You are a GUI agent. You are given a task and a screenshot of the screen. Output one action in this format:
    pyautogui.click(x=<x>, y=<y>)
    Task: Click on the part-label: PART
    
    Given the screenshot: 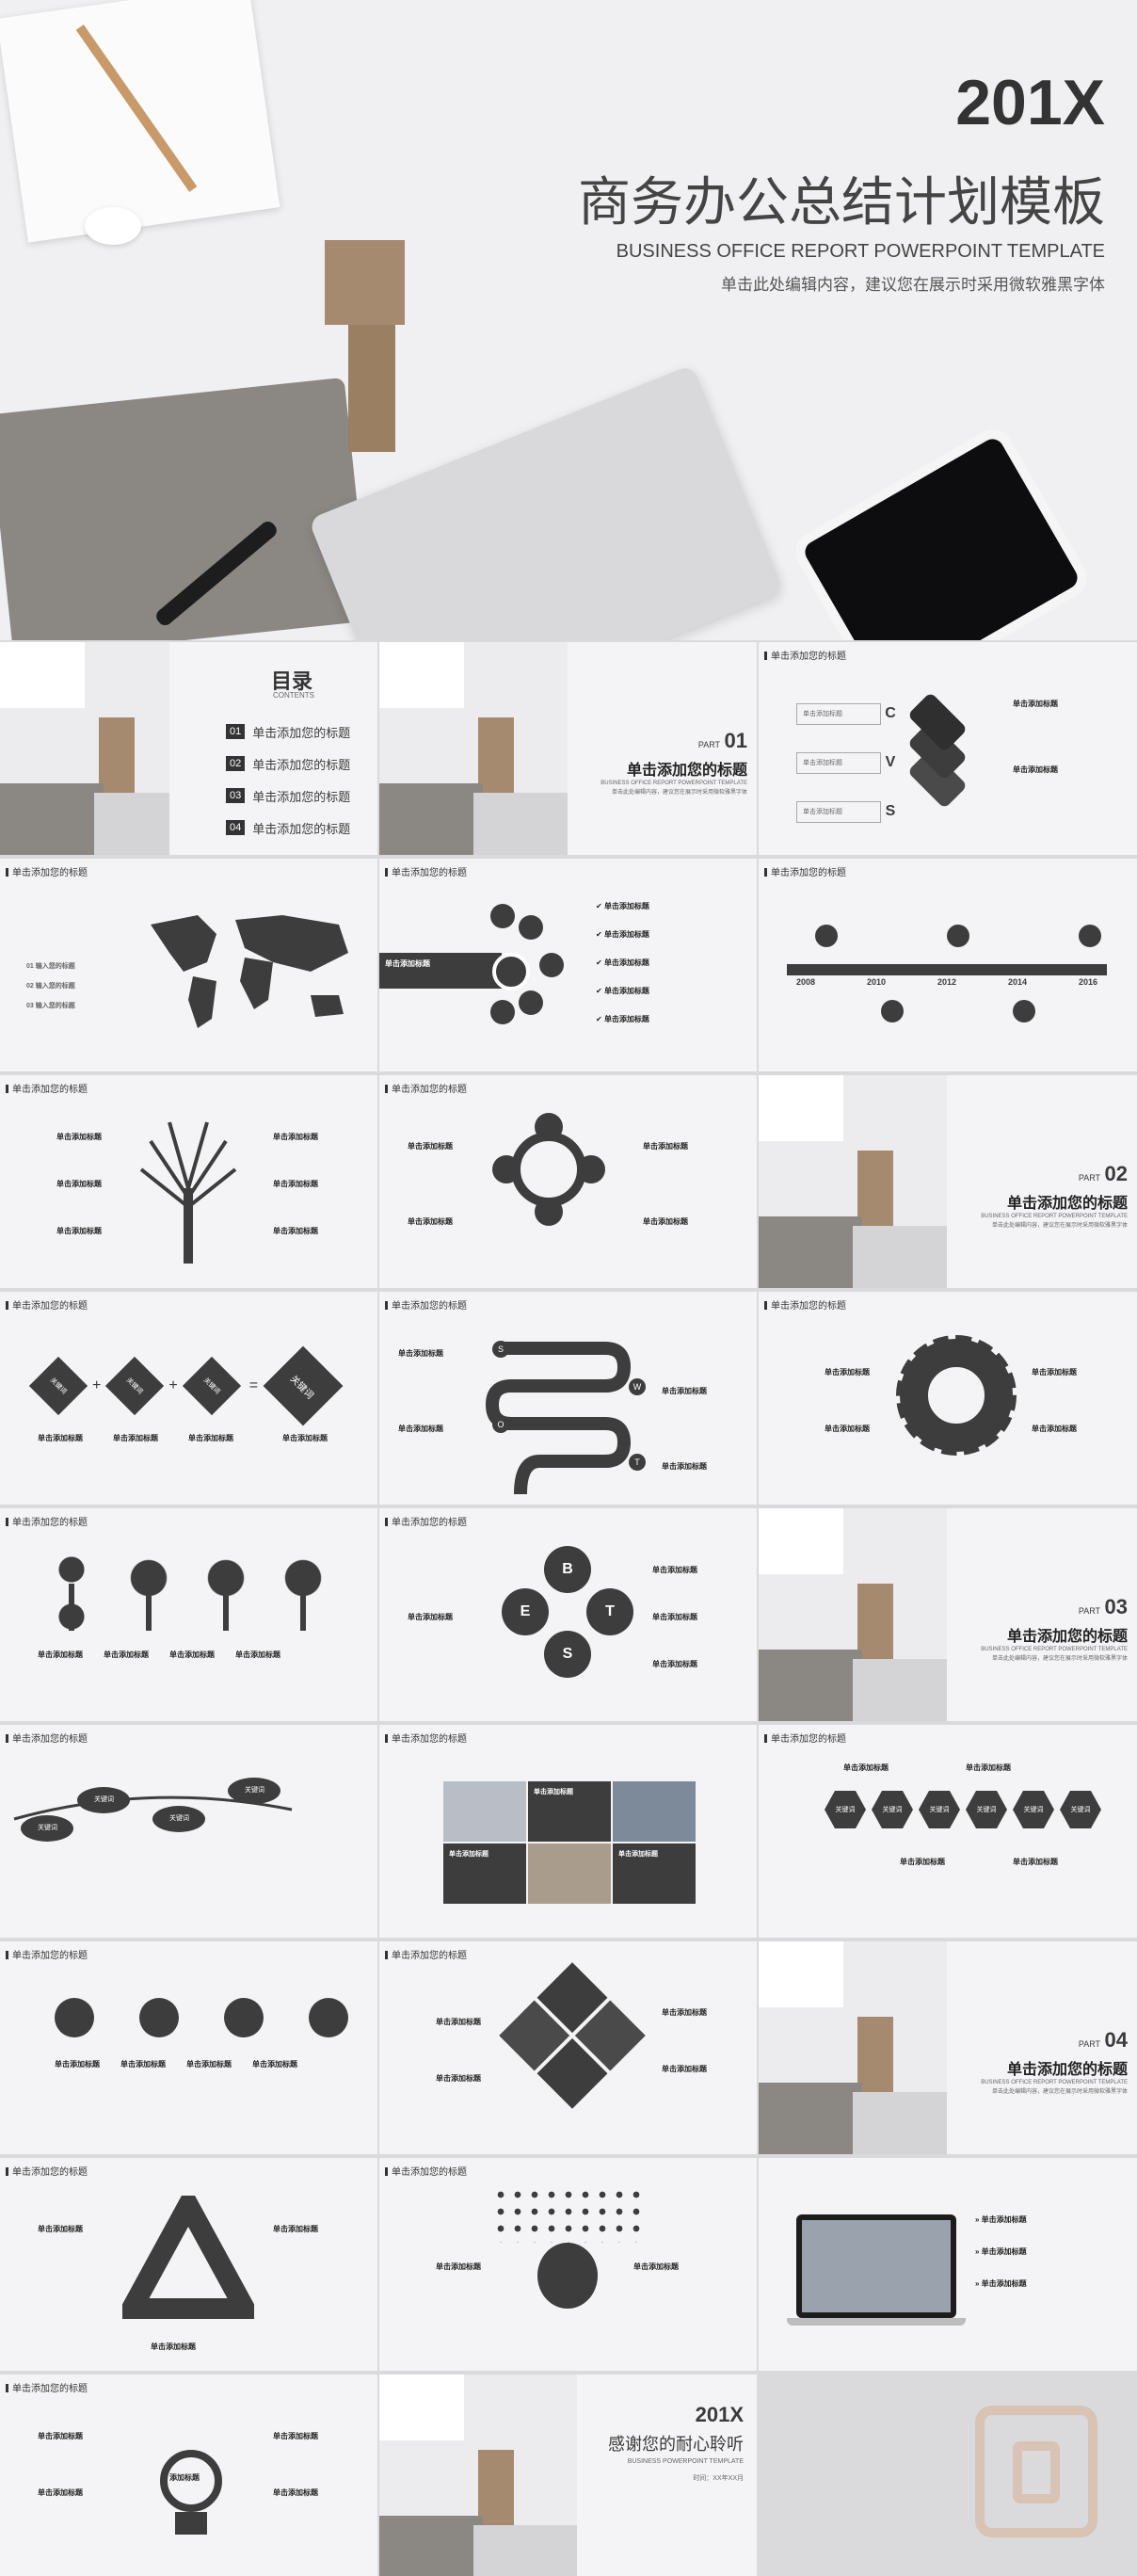 What is the action you would take?
    pyautogui.click(x=1090, y=1178)
    